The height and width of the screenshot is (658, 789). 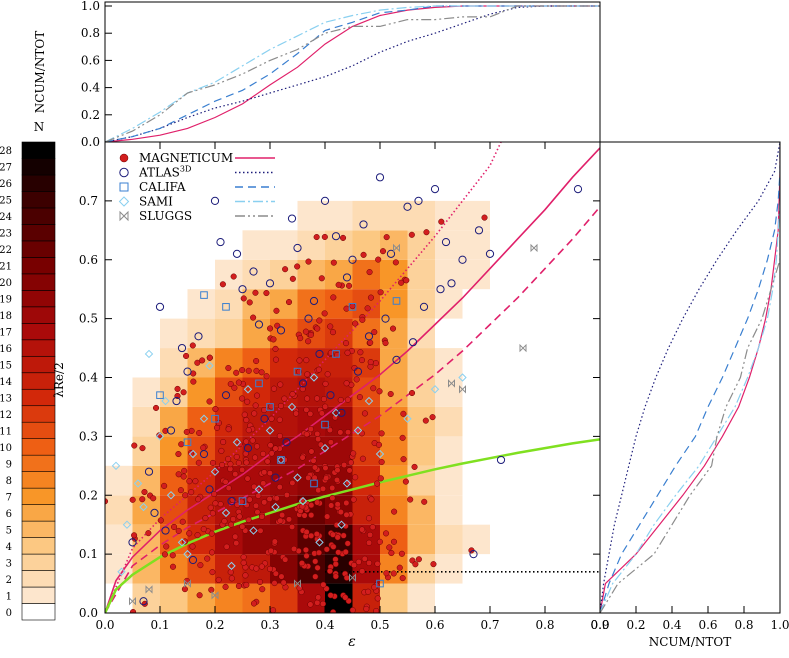 What do you see at coordinates (6, 151) in the screenshot?
I see `colorbar-label: 28` at bounding box center [6, 151].